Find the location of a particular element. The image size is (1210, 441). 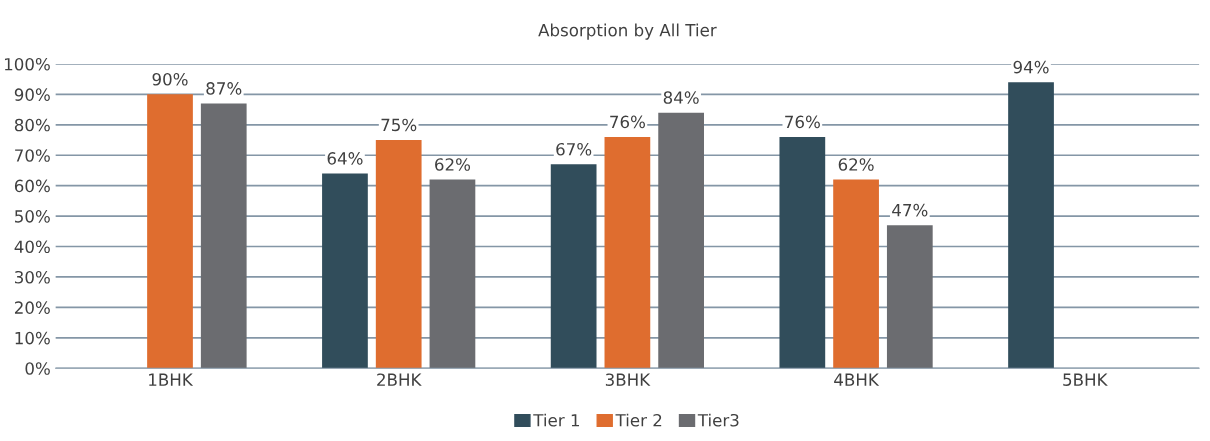

y-tick-label: 100% is located at coordinates (27, 64).